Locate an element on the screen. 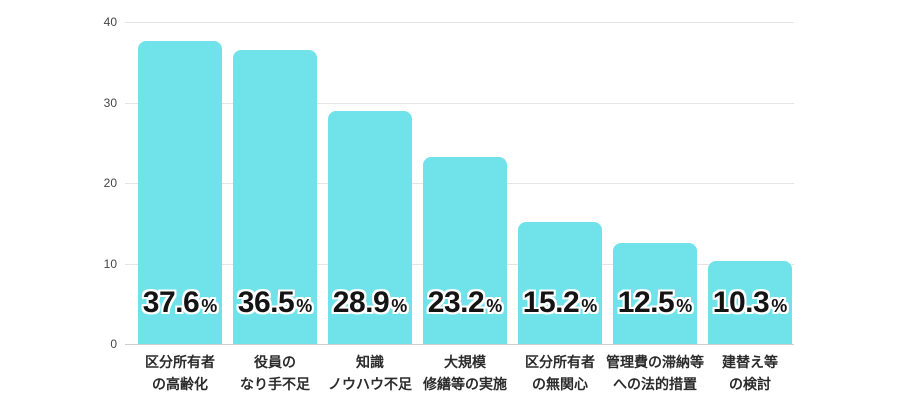  bar-value-label: 23.2% is located at coordinates (465, 303).